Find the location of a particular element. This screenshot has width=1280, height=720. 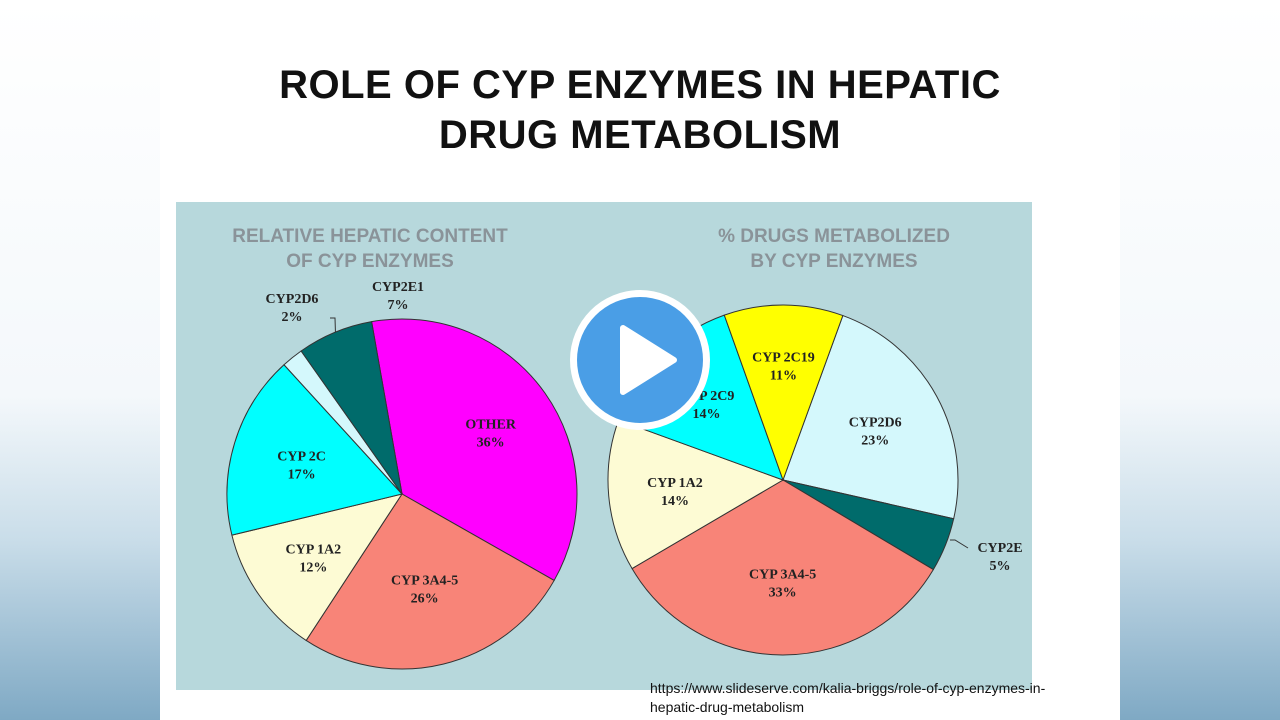

slice-value-other: 36% is located at coordinates (491, 442).